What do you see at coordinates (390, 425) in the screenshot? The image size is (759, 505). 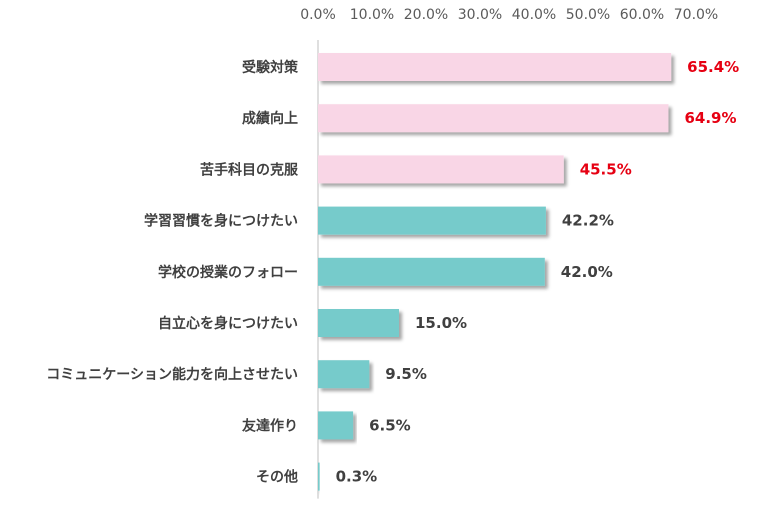 I see `data-label: 6.5%` at bounding box center [390, 425].